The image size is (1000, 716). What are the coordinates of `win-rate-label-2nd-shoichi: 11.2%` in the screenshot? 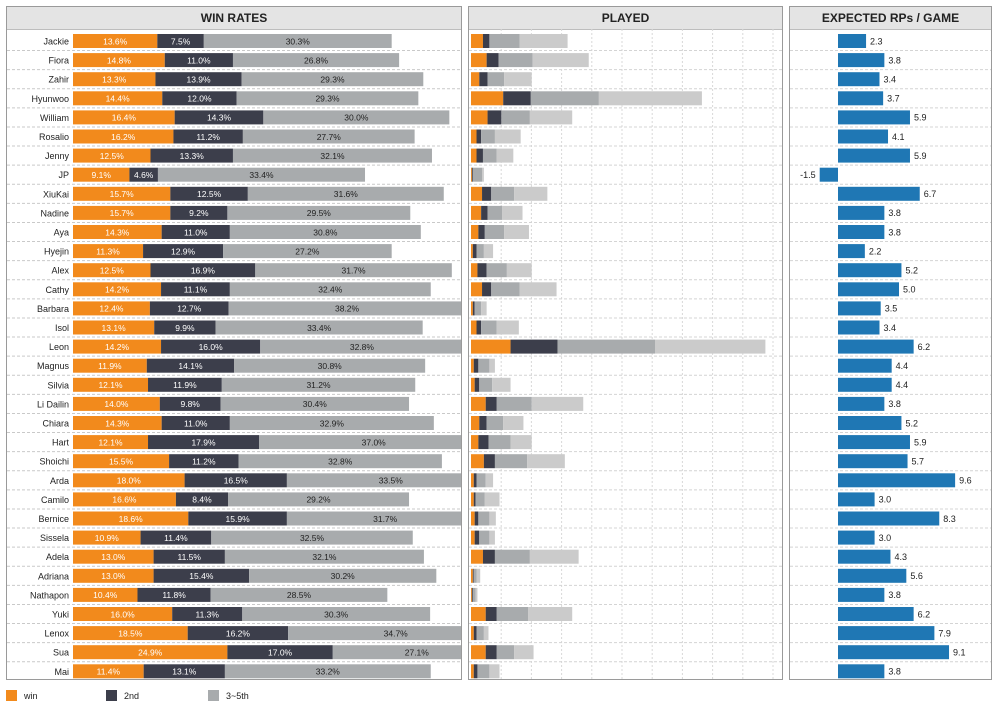 It's located at (204, 462).